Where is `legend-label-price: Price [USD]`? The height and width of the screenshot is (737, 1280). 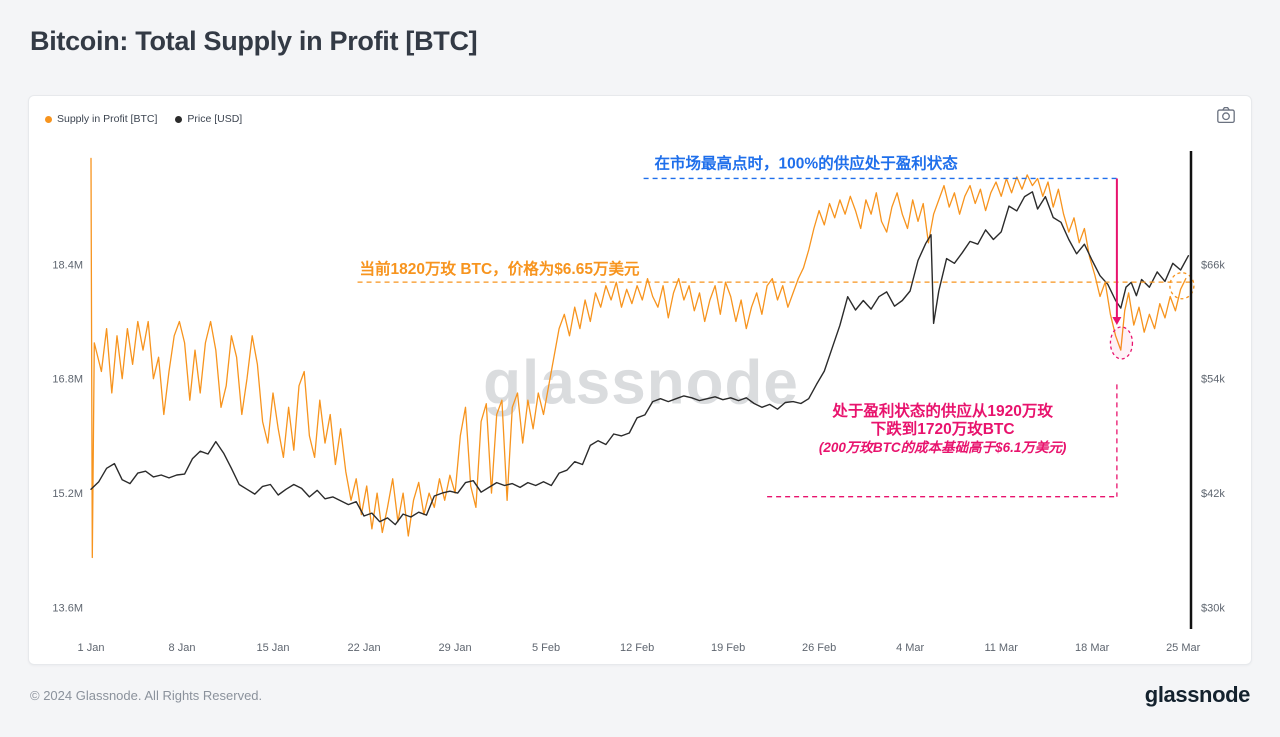 legend-label-price: Price [USD] is located at coordinates (215, 119).